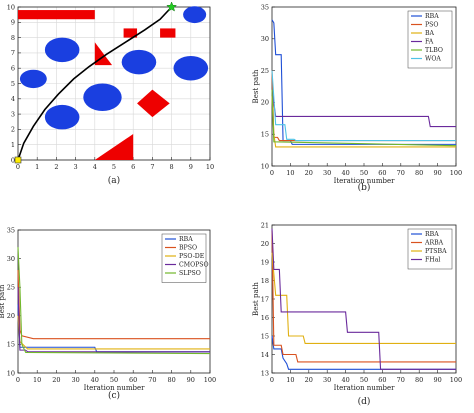 This screenshot has height=413, width=474. Describe the element at coordinates (265, 244) in the screenshot. I see `y-tick-label-7: 20` at that location.